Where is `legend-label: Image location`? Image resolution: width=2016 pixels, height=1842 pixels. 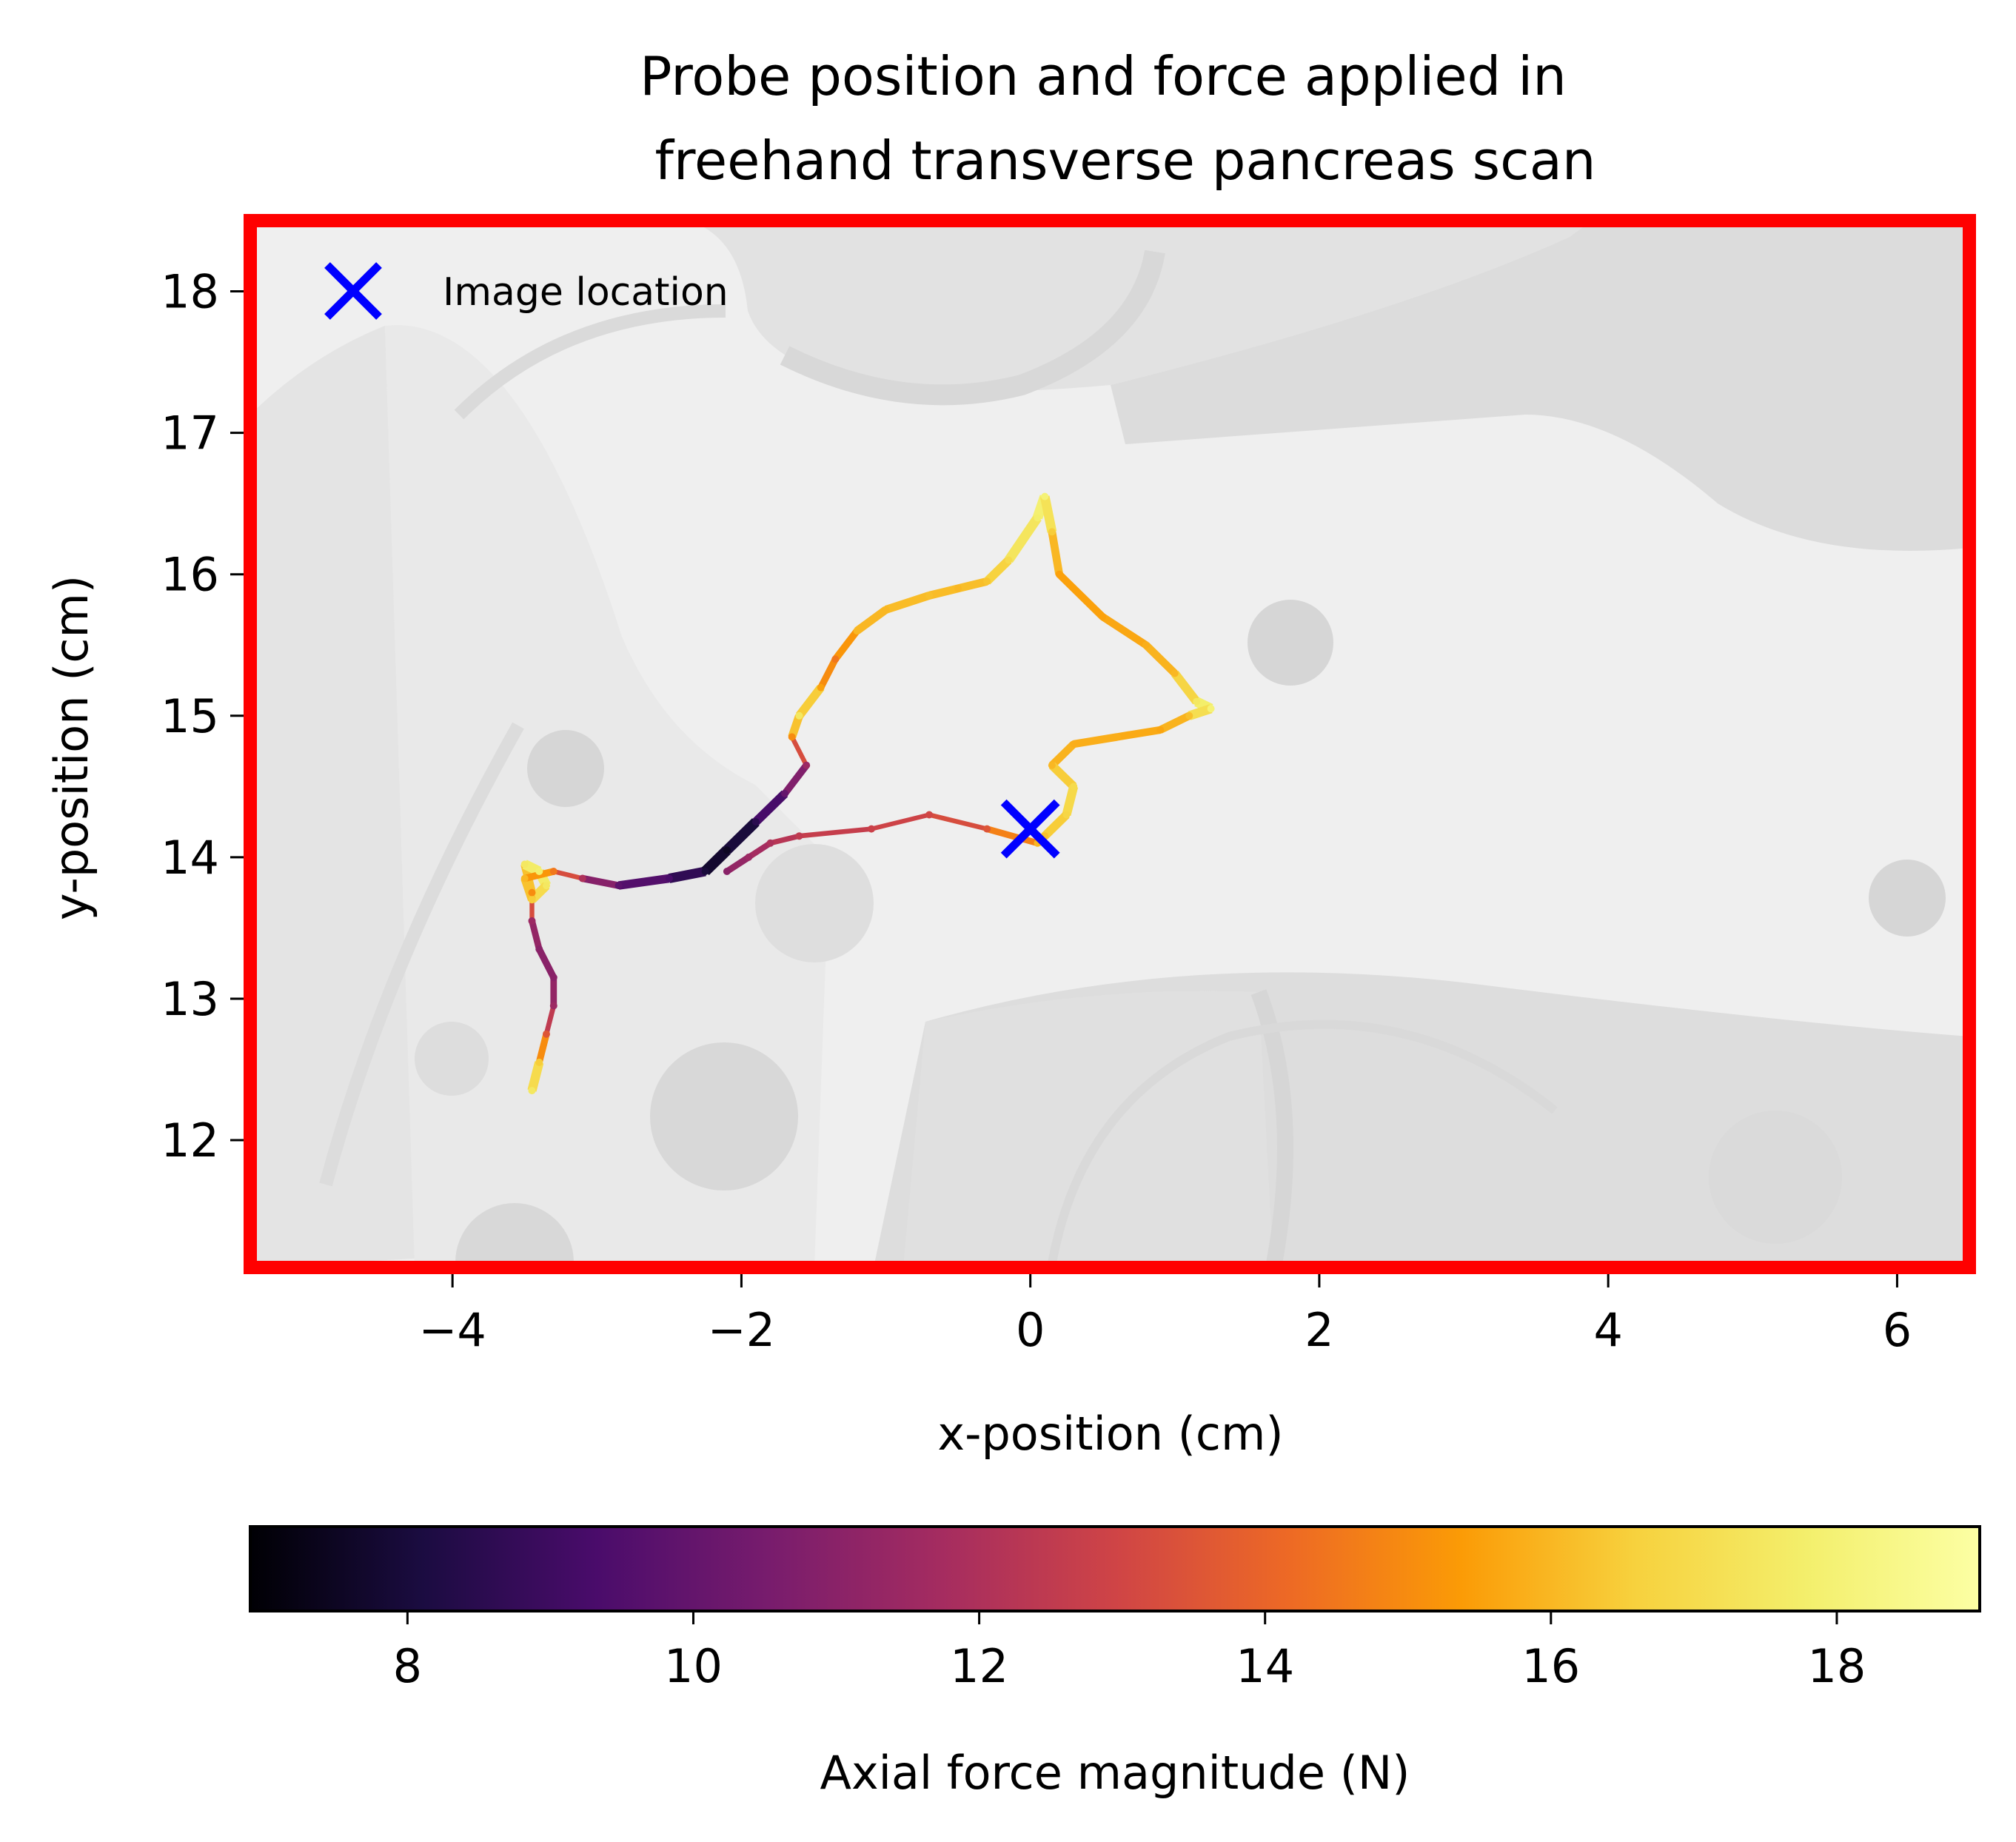
legend-label: Image location is located at coordinates (586, 292).